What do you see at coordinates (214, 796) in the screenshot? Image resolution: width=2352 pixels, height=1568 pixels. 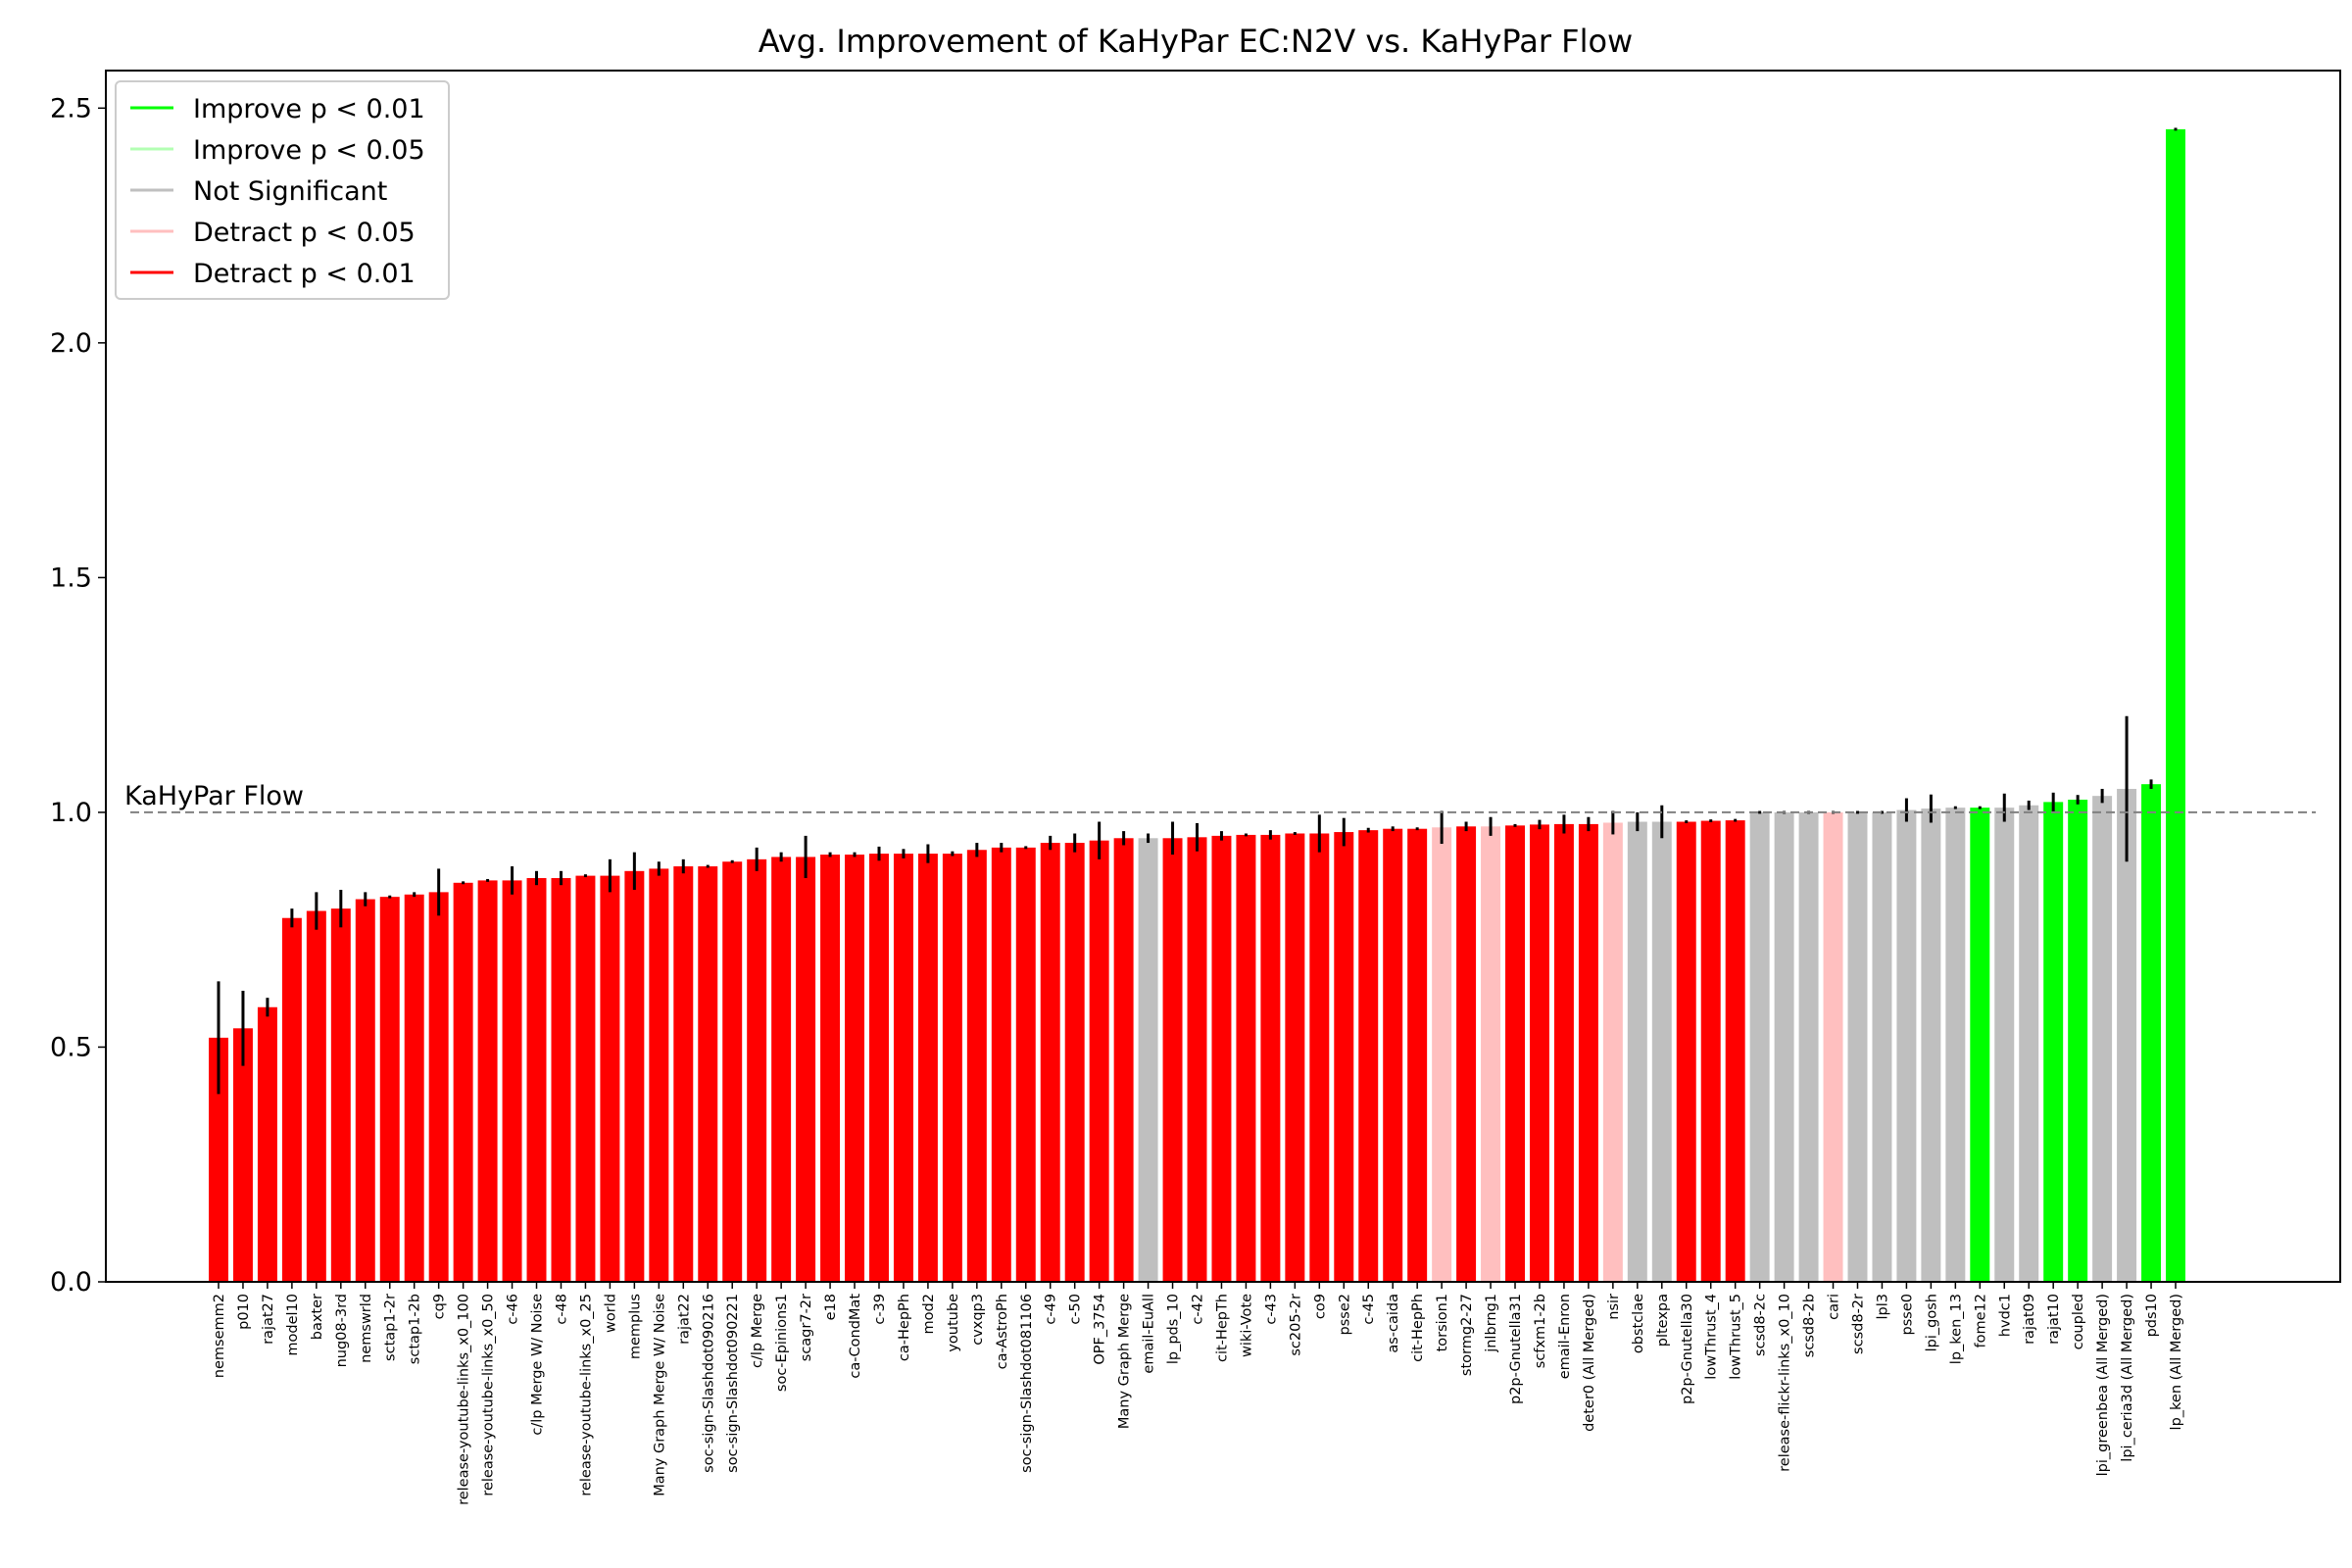 I see `reference-line-label: KaHyPar Flow` at bounding box center [214, 796].